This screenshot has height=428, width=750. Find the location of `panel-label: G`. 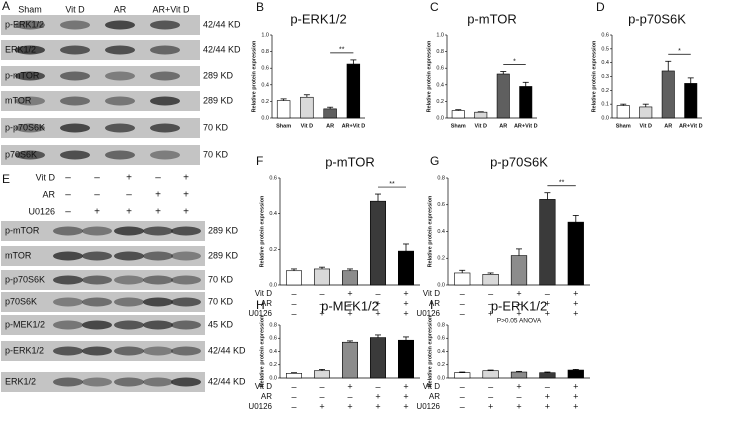

panel-label: G is located at coordinates (434, 161).